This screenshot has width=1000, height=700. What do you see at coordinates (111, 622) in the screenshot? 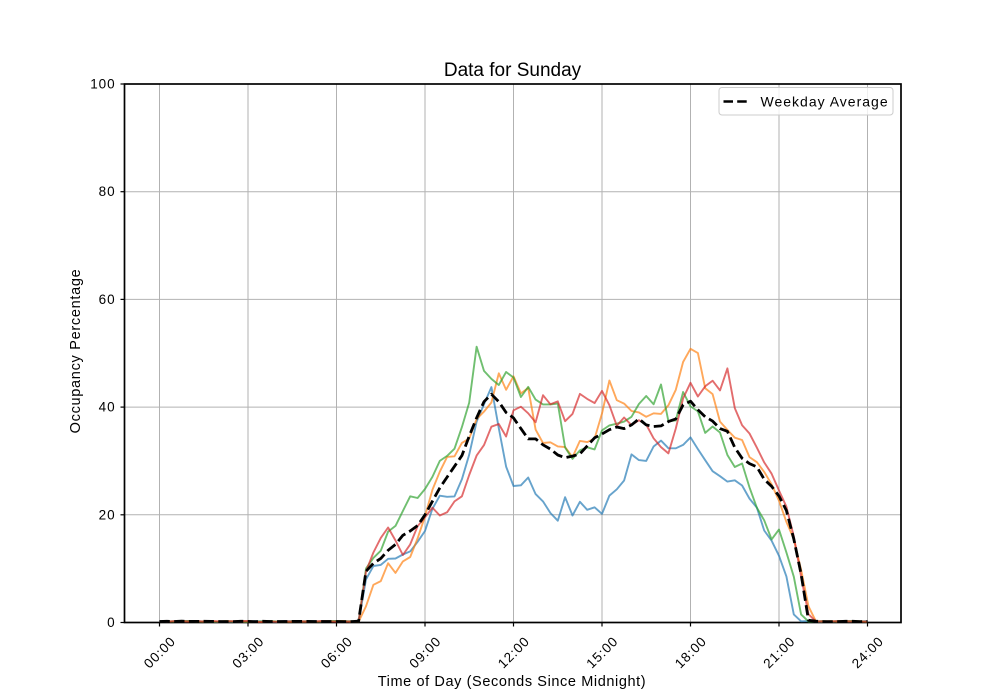
I see `svg-text: 0` at bounding box center [111, 622].